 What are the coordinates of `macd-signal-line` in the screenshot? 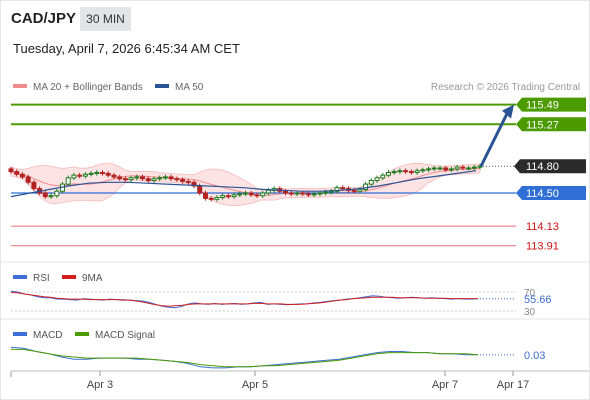 It's located at (245, 358).